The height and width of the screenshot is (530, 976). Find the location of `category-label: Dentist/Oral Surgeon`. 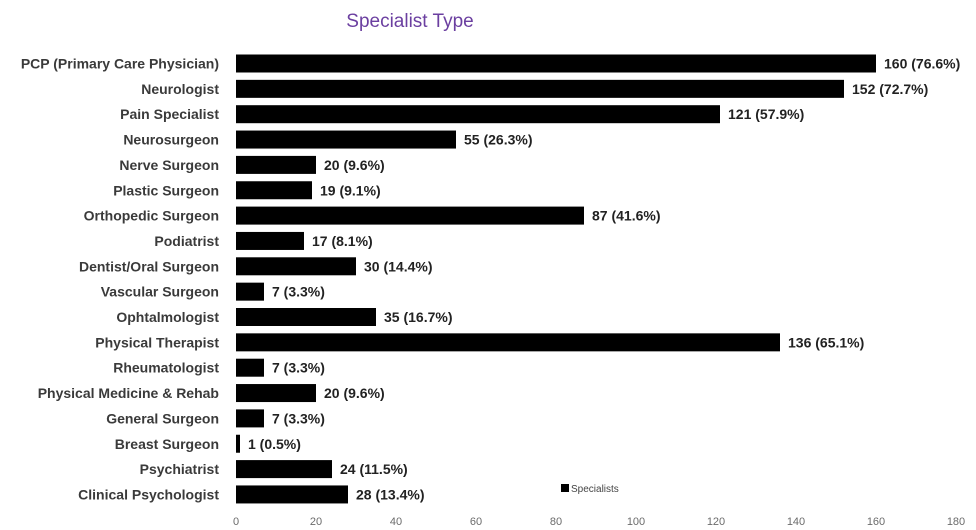

category-label: Dentist/Oral Surgeon is located at coordinates (149, 266).